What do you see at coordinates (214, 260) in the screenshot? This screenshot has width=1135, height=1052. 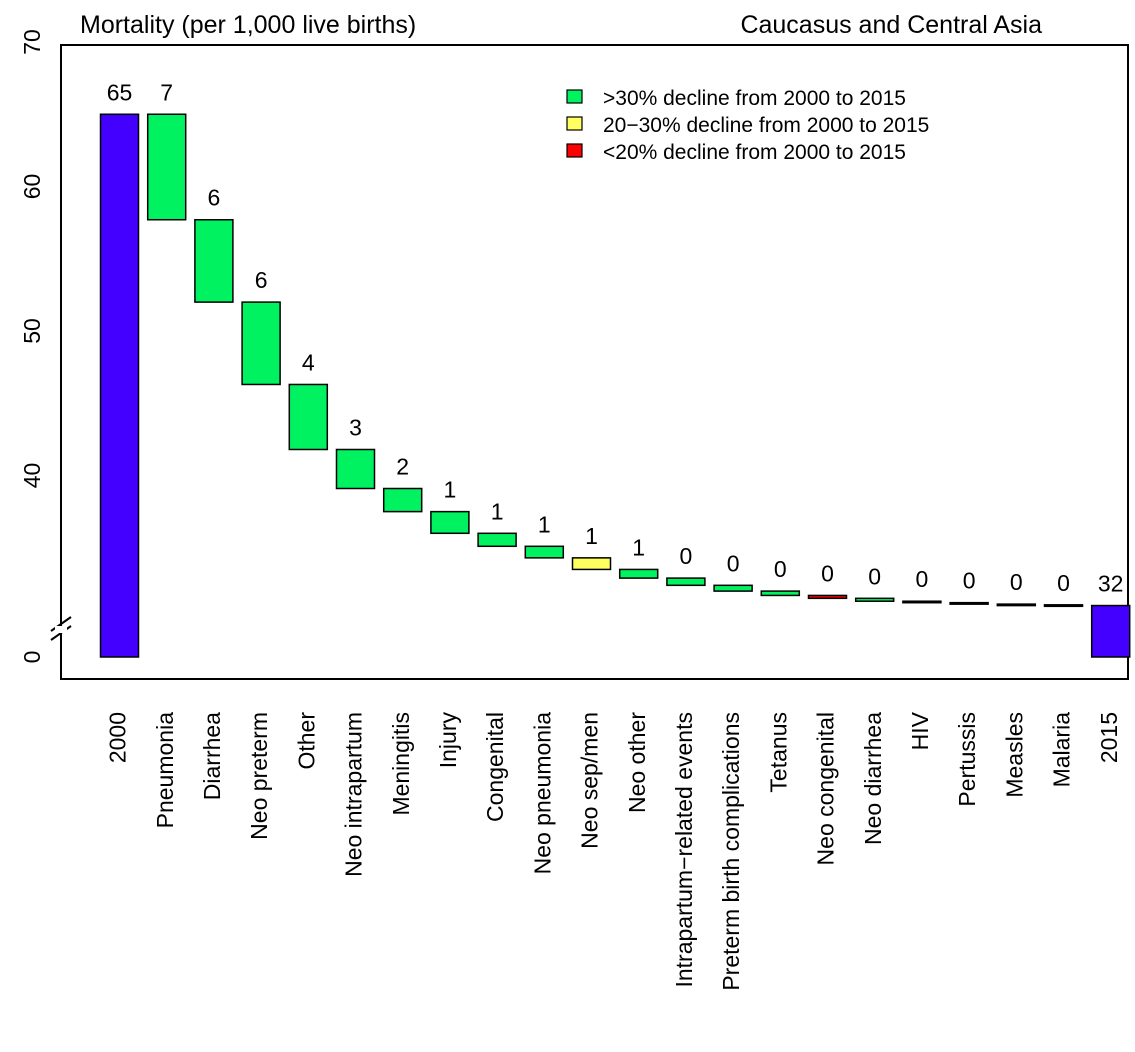 I see `bar-diarrhea` at bounding box center [214, 260].